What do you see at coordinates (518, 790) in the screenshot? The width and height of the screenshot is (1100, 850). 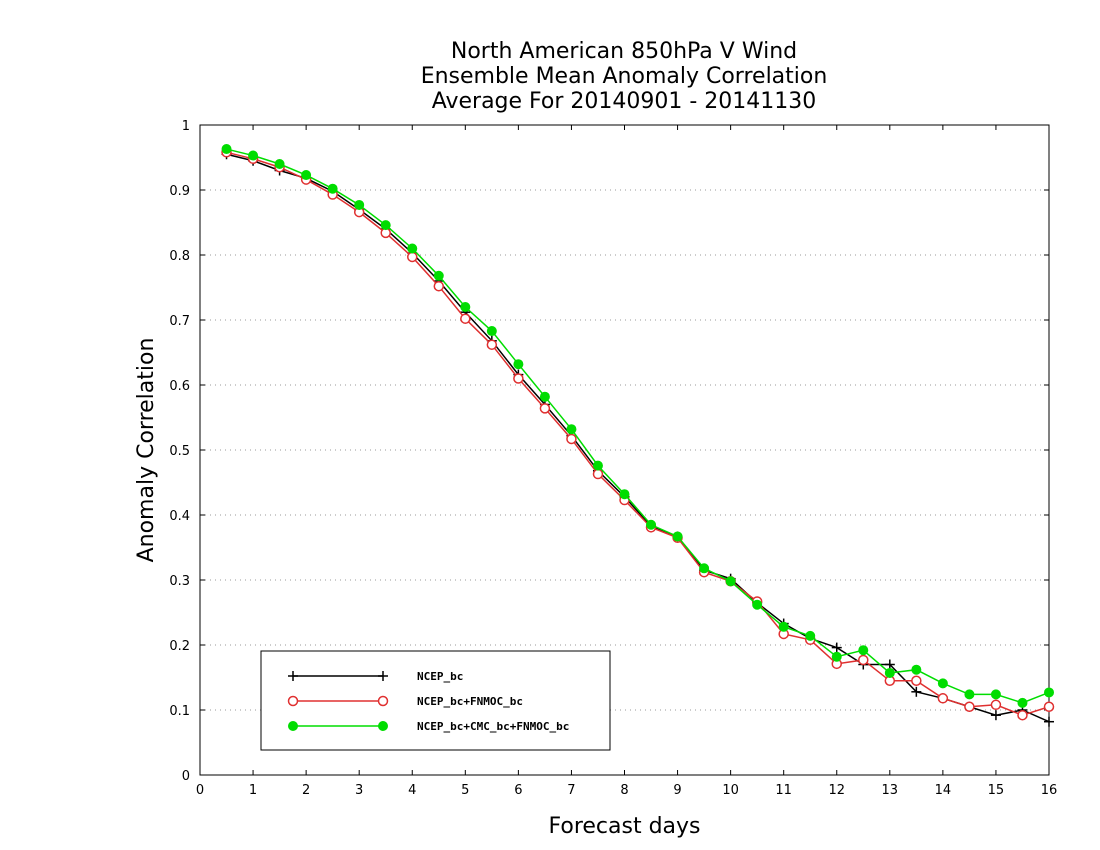 I see `x-tick-label: 6` at bounding box center [518, 790].